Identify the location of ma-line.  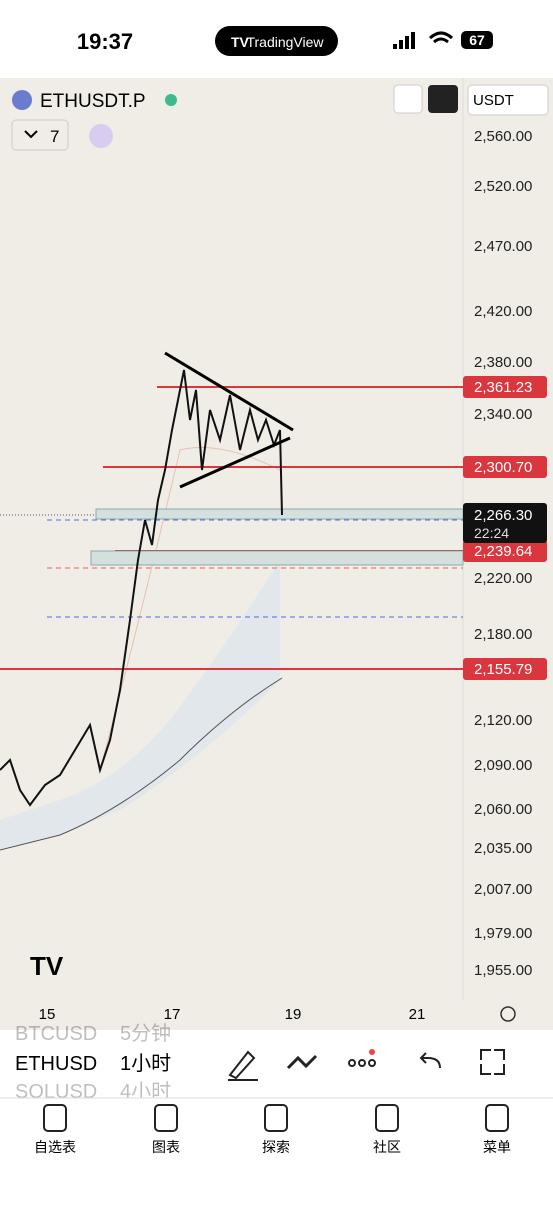
(141, 764).